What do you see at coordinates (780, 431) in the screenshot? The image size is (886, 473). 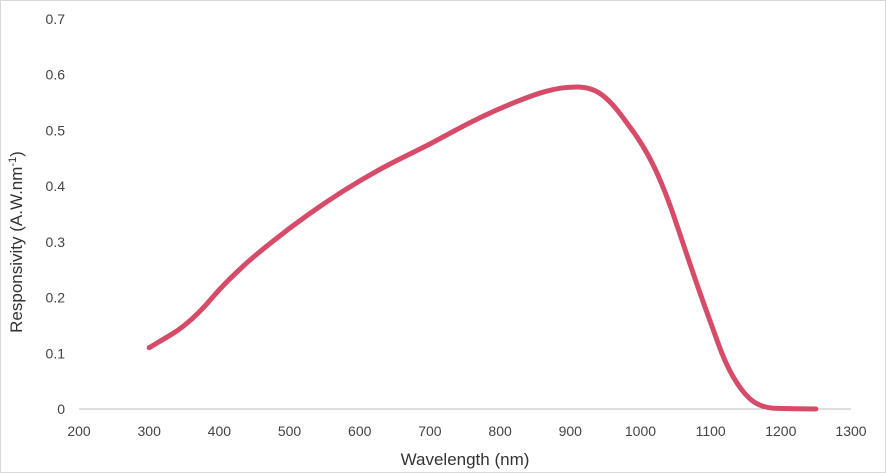 I see `x-tick-label: 1200` at bounding box center [780, 431].